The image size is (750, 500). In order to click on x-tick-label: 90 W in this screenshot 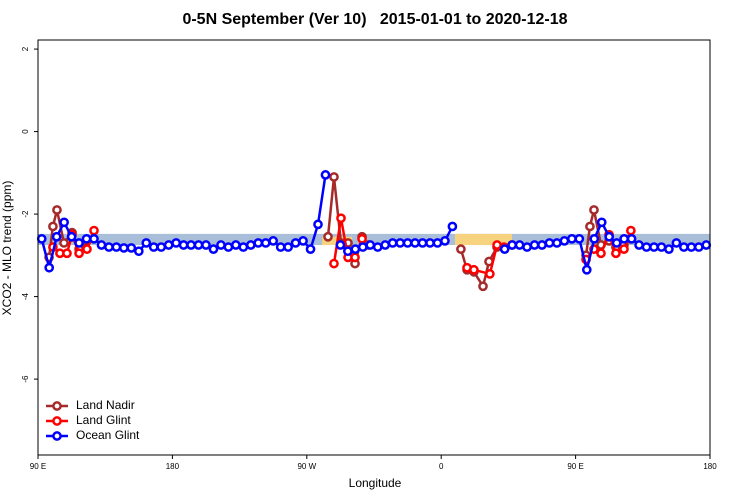, I will do `click(306, 466)`.